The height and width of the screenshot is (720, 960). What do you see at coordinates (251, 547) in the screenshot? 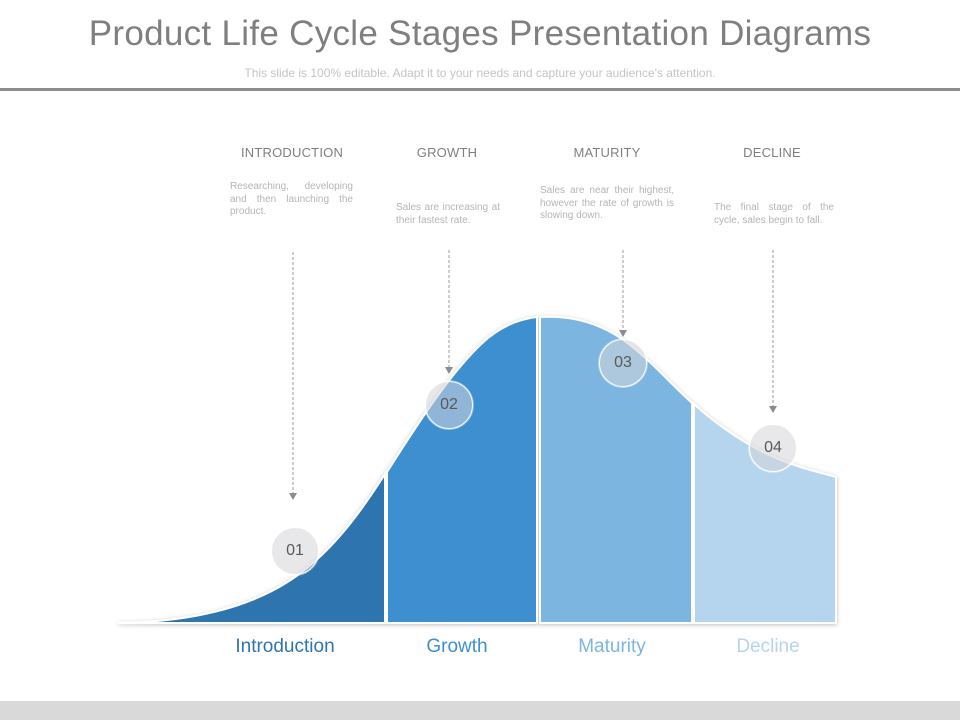
I see `stage-01-area` at bounding box center [251, 547].